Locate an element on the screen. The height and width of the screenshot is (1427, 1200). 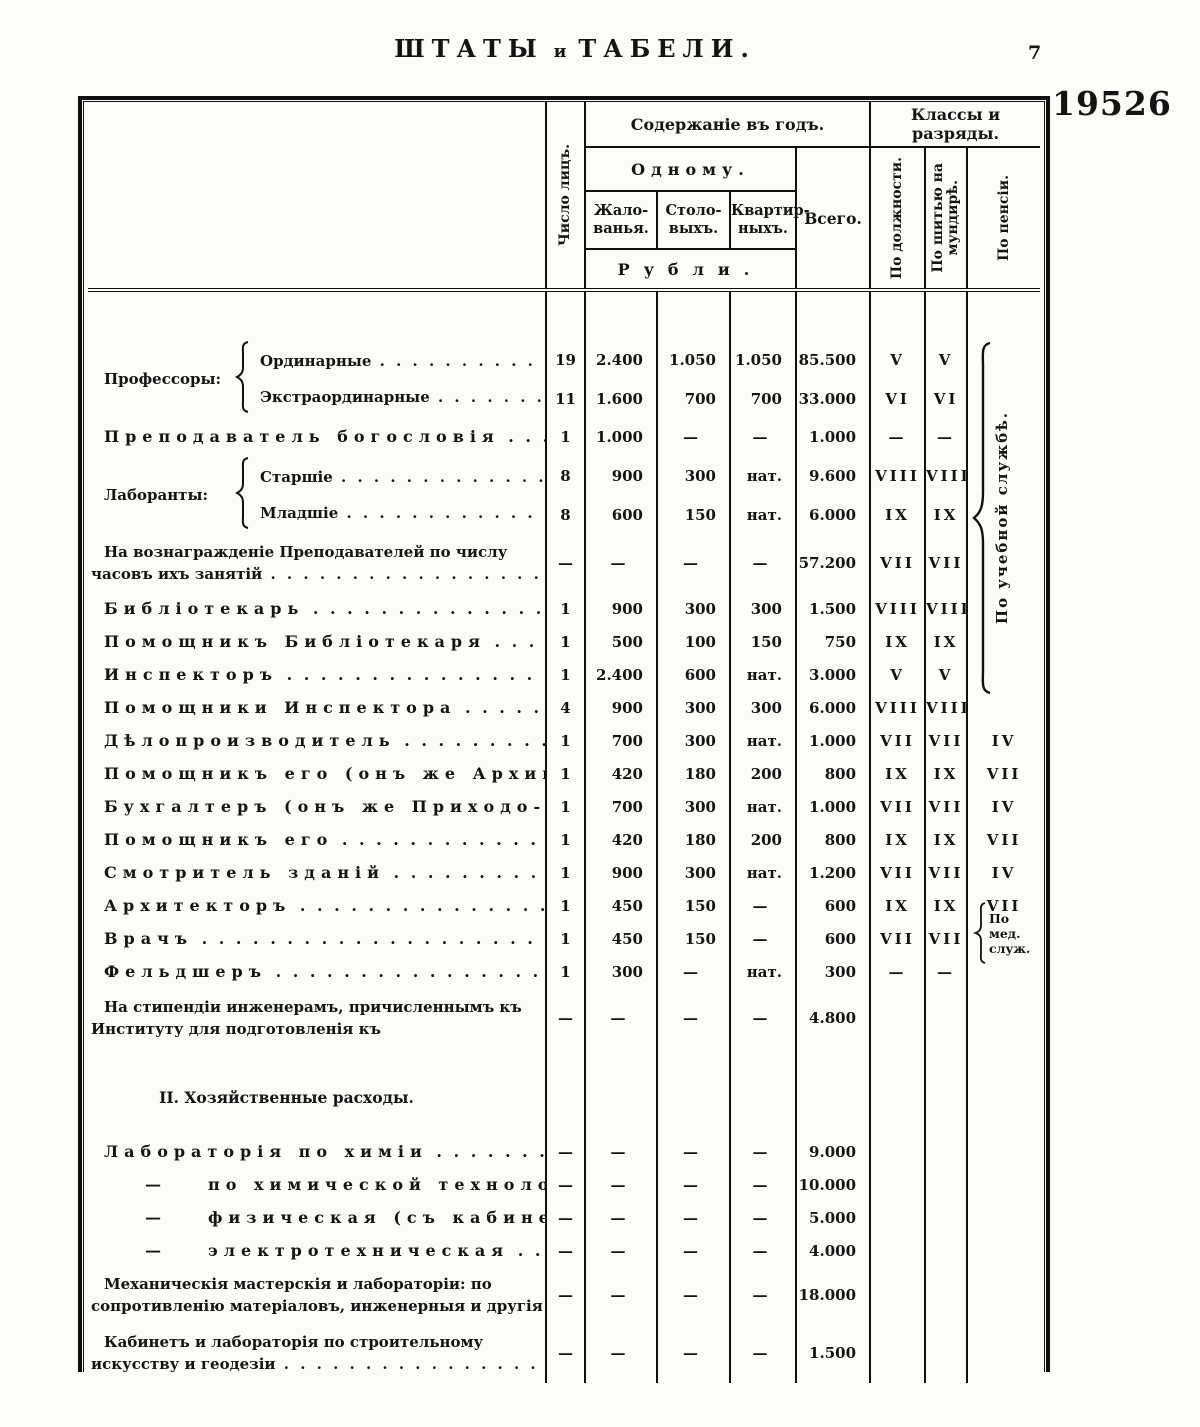
row-label-cell: Инспекторъ is located at coordinates (317, 674).